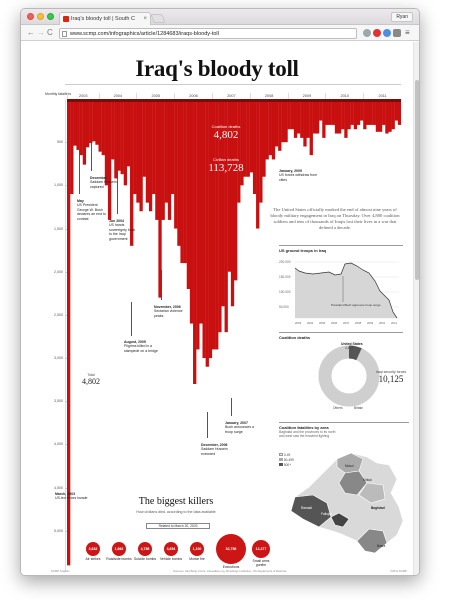  What do you see at coordinates (58, 271) in the screenshot?
I see `y-tick-label: 2,000` at bounding box center [58, 271].